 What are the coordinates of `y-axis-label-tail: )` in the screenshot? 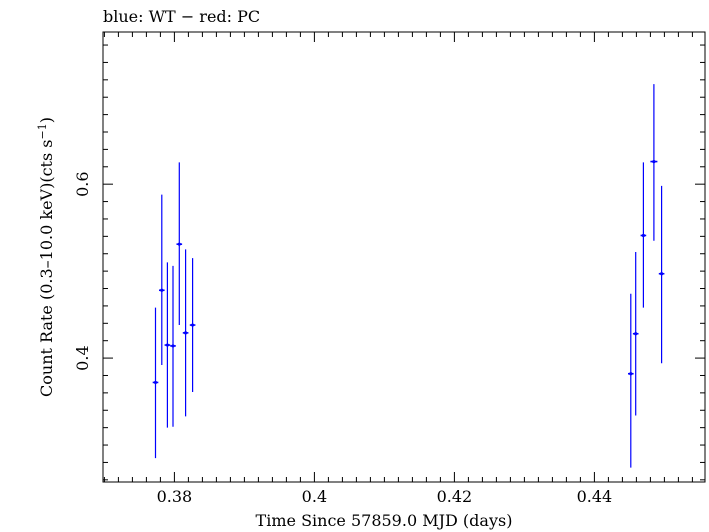 It's located at (46, 120).